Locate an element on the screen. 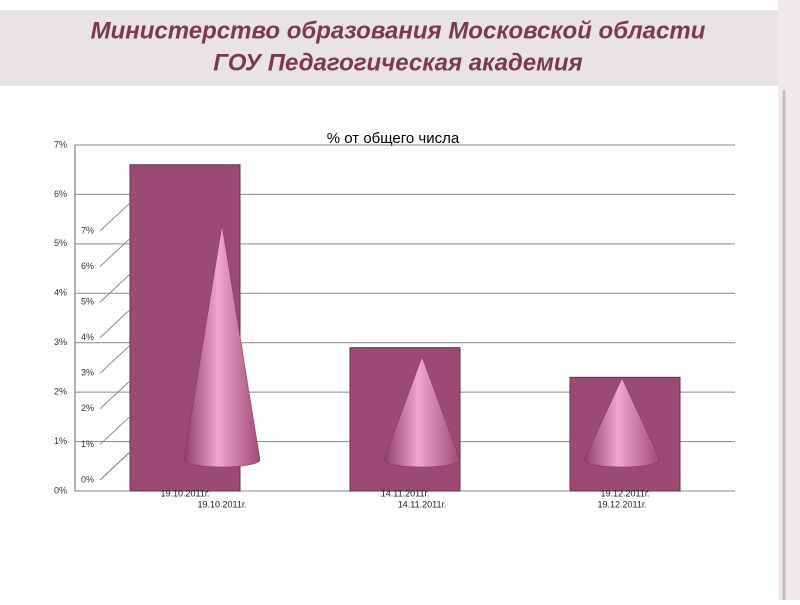  floor-edge is located at coordinates (115, 466).